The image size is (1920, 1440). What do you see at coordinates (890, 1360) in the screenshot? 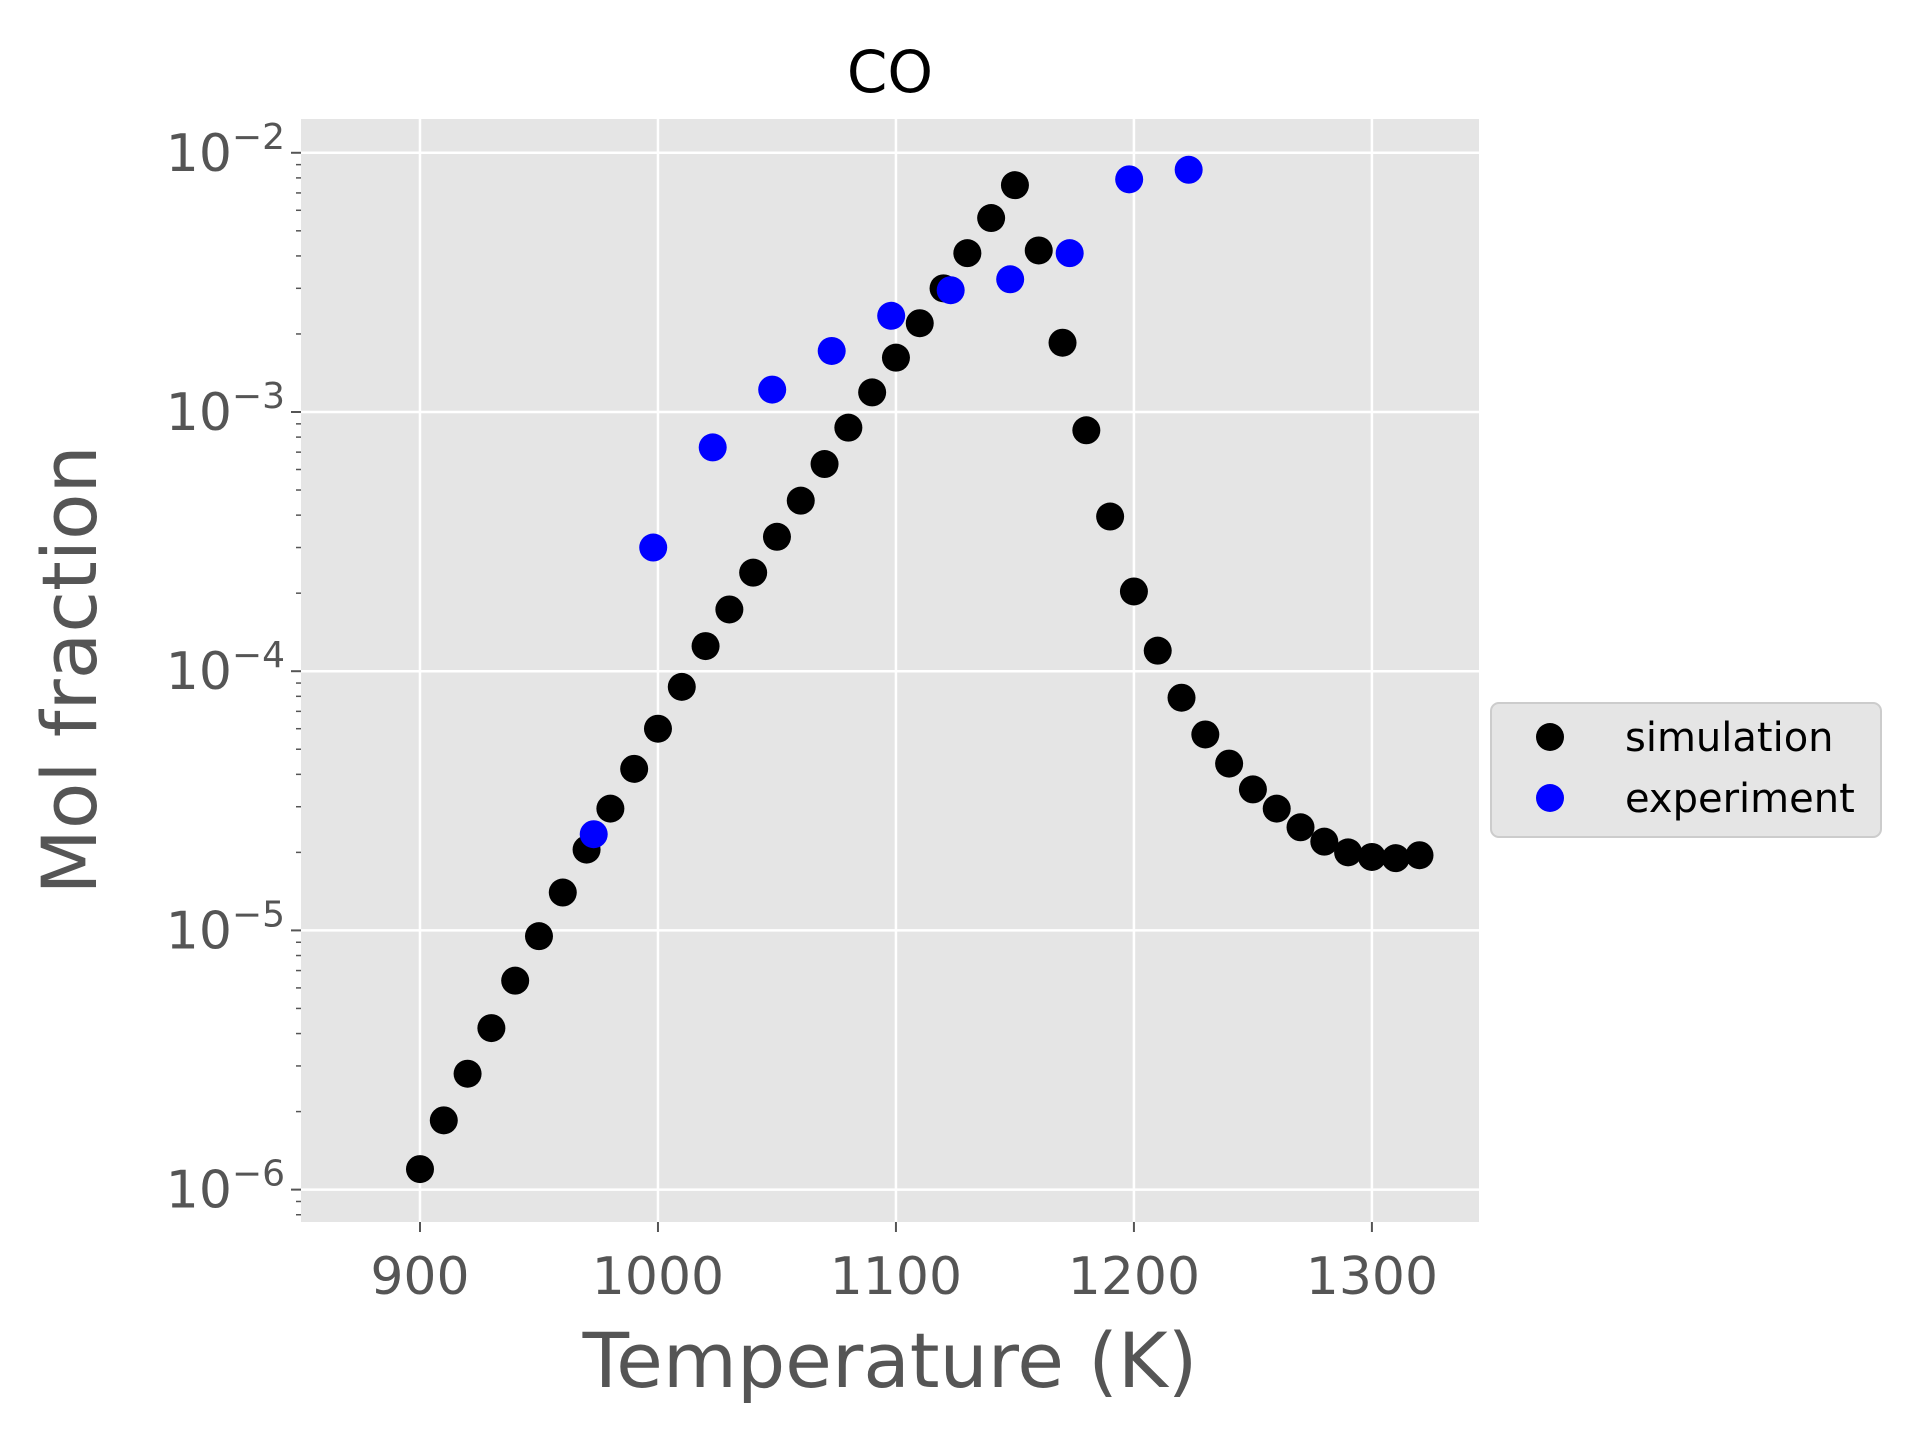
I see `x-axis-label: Temperature (K)` at bounding box center [890, 1360].